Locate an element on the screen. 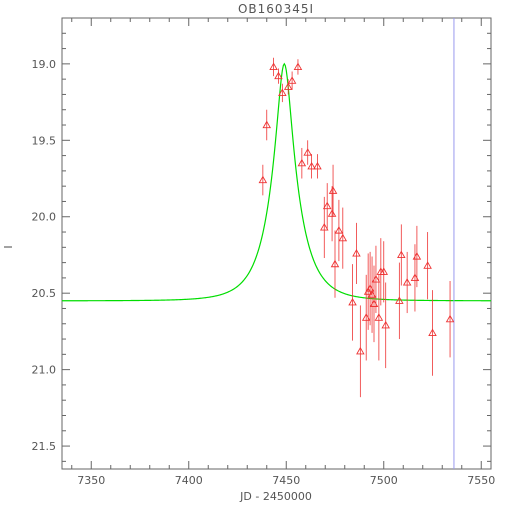 The image size is (510, 510). x-axis-label: JD - 2450000 is located at coordinates (275, 496).